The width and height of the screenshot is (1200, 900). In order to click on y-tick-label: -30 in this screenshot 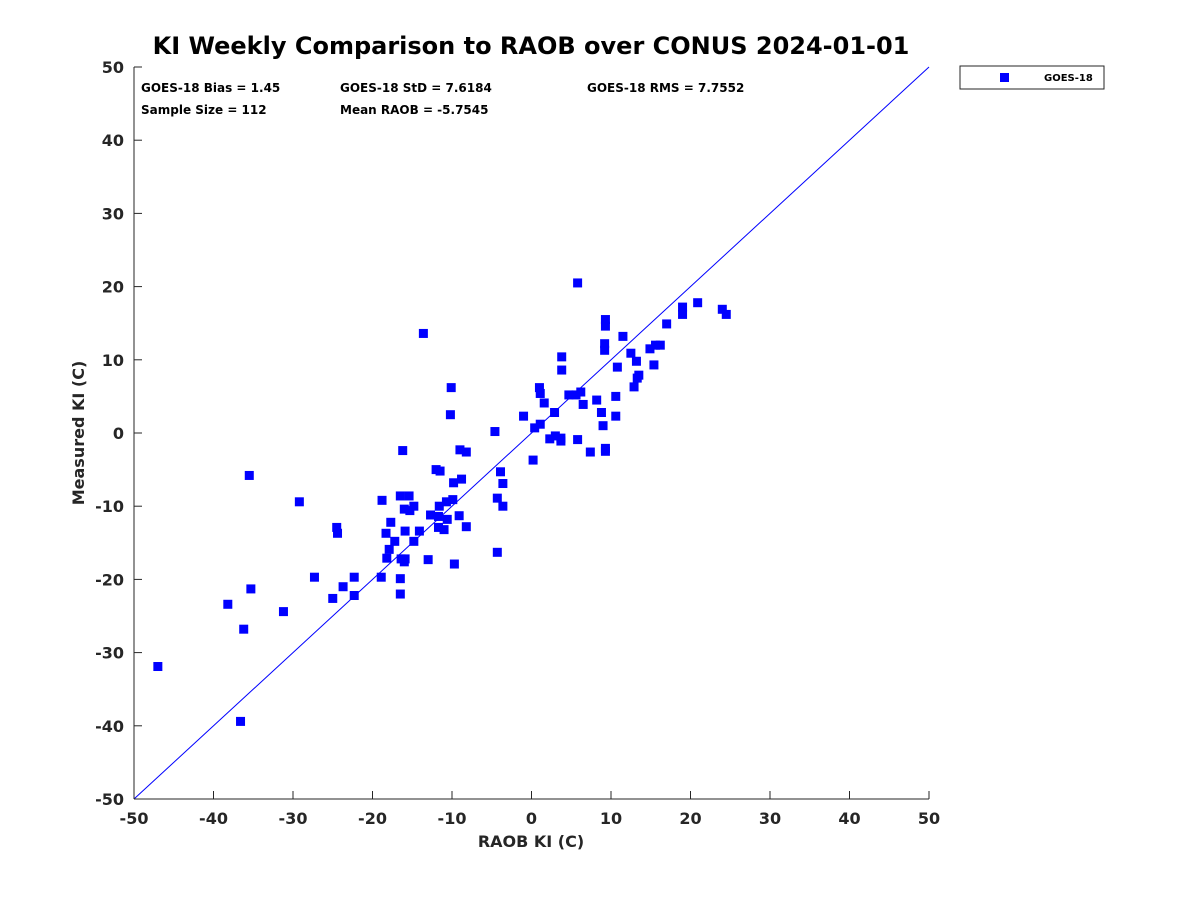, I will do `click(109, 653)`.